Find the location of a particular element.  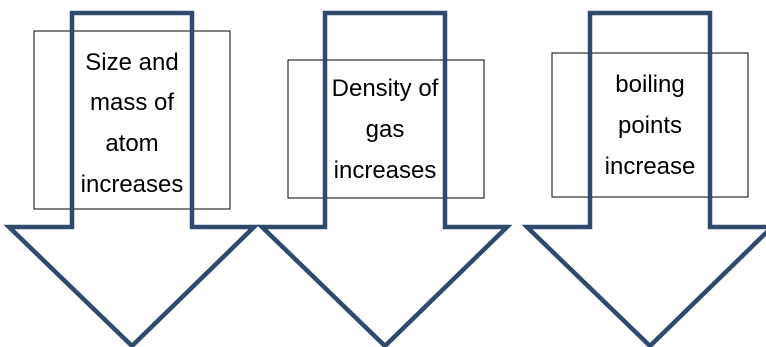

arrow-label-line: Size and is located at coordinates (131, 62).